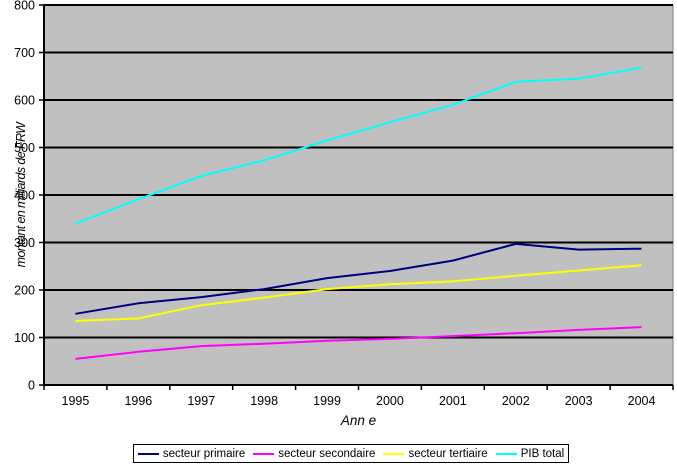  I want to click on x-tick-label-1997: 1997, so click(201, 401).